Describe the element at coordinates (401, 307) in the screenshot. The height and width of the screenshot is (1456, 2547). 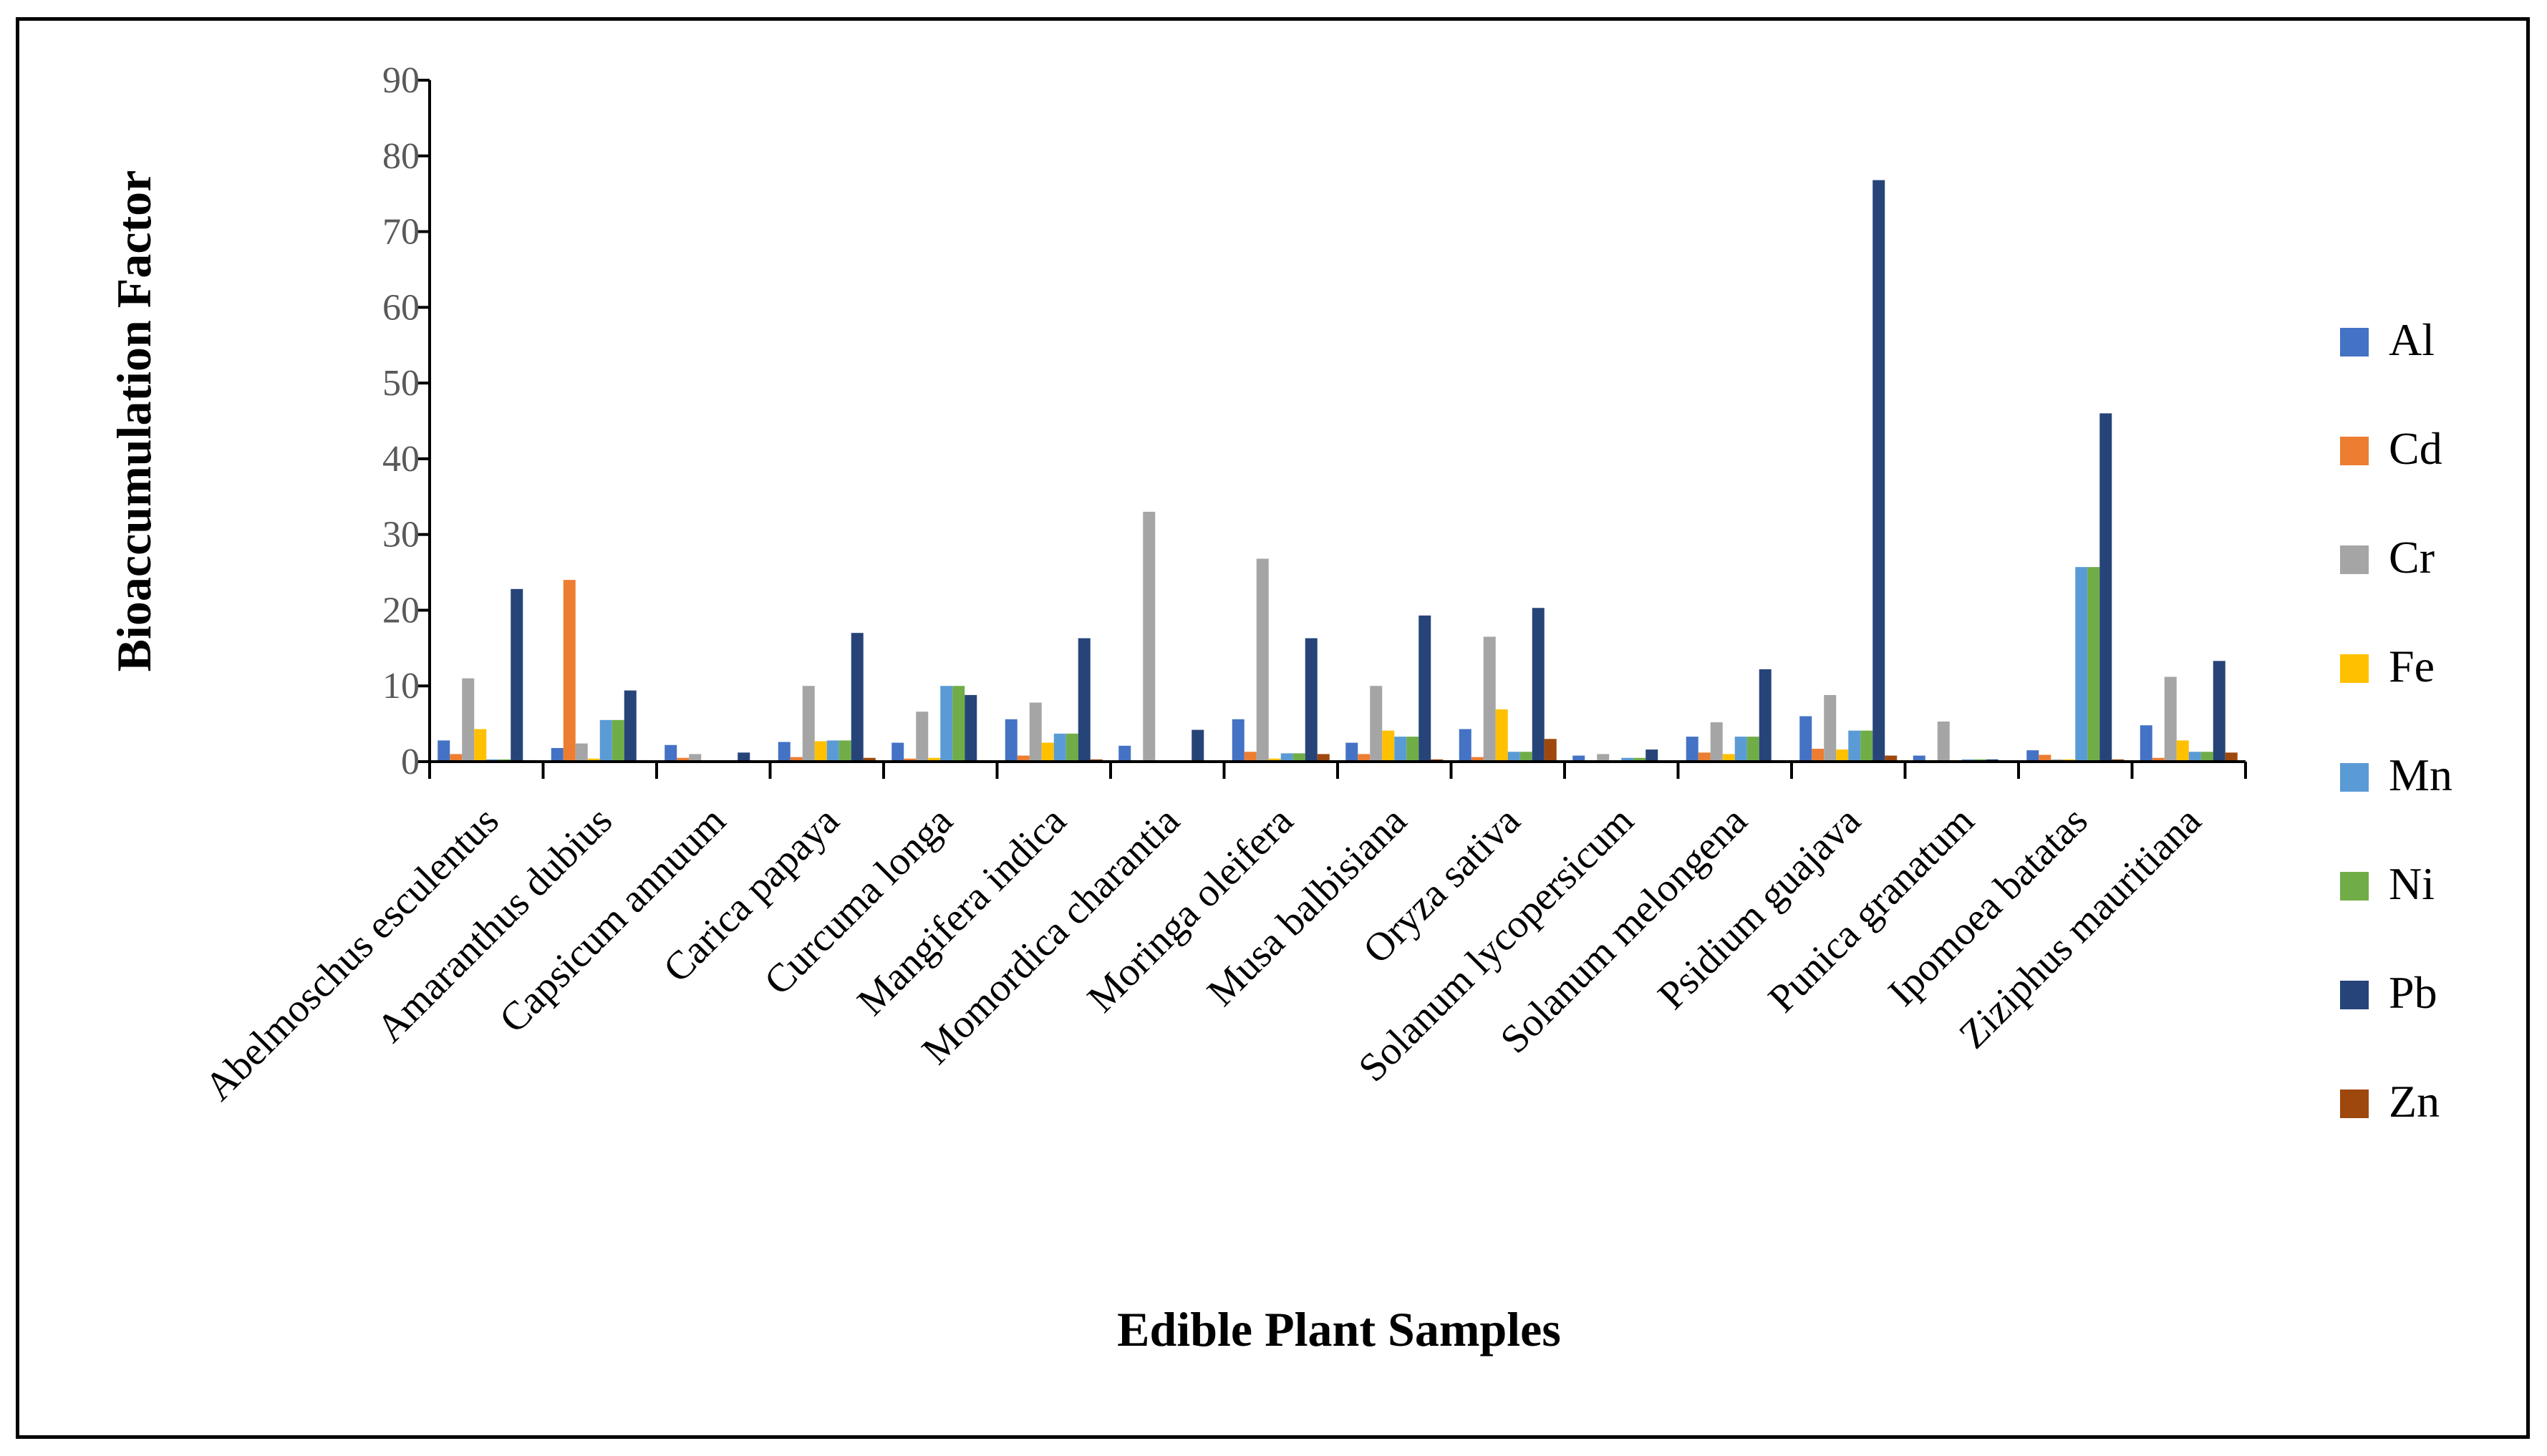
I see `y-tick-label-60: 60` at that location.